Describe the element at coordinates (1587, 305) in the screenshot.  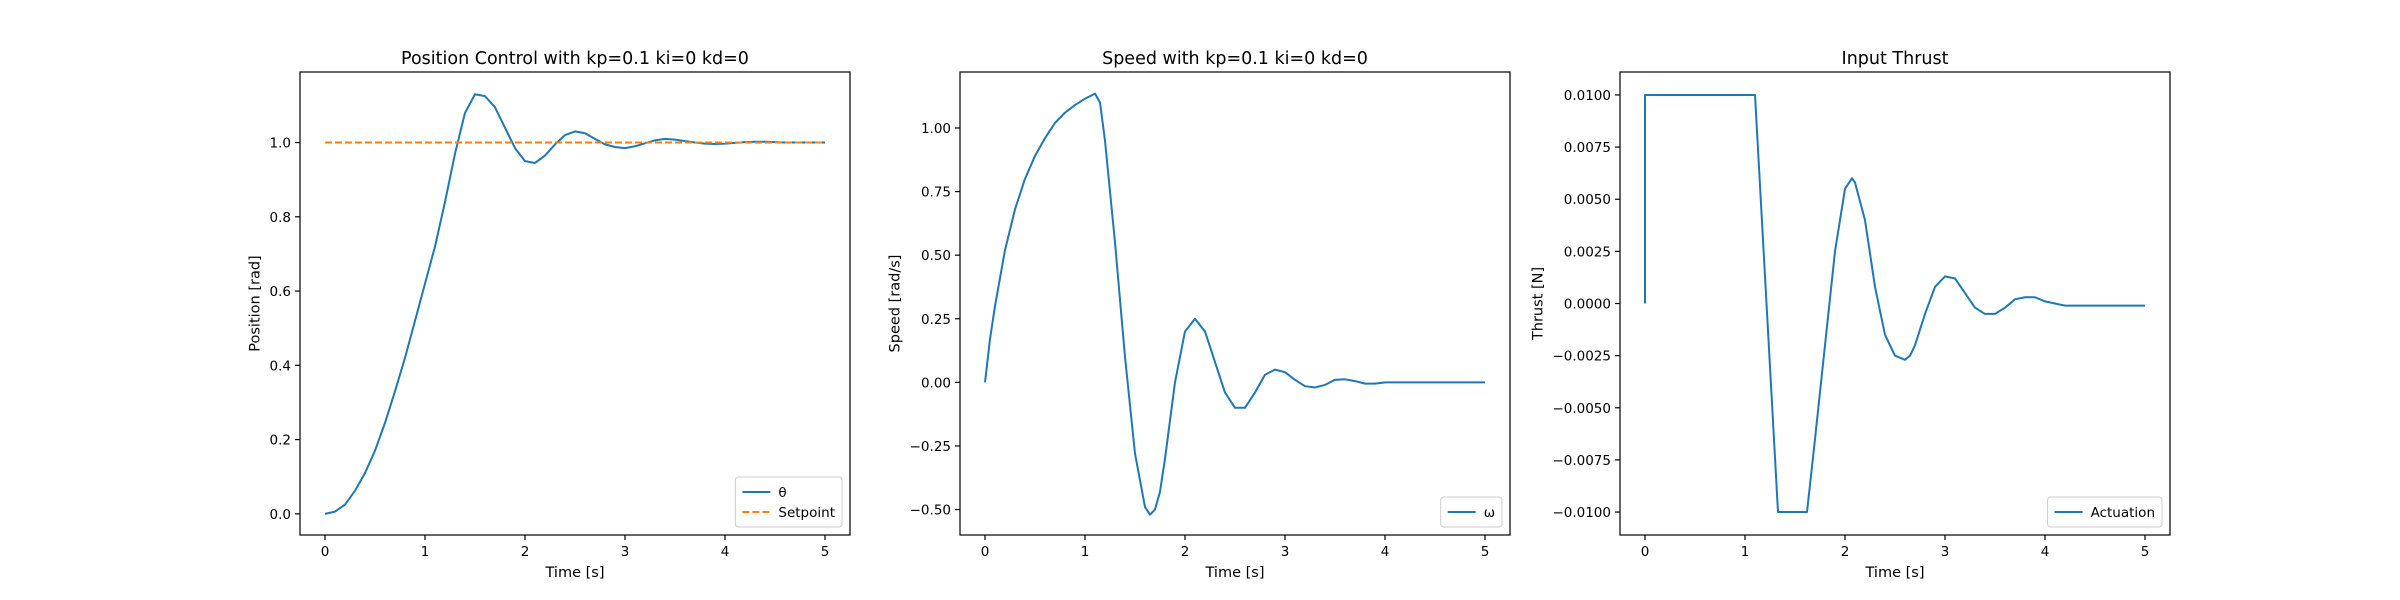
I see `chart-3-ytick-label: 0.0000` at that location.